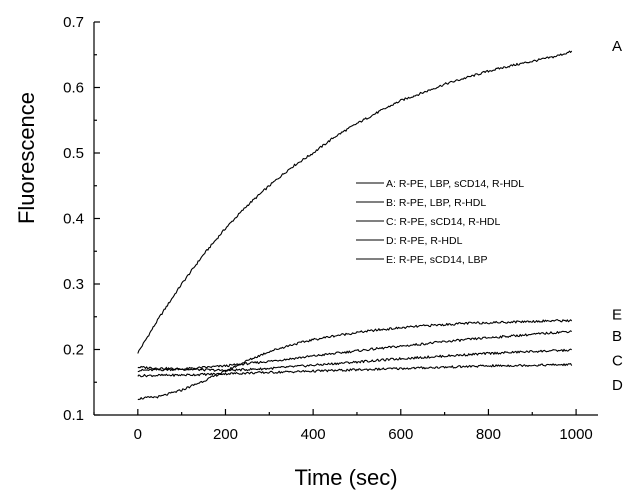 The width and height of the screenshot is (644, 495). Describe the element at coordinates (73, 350) in the screenshot. I see `y-tick-label: 0.2` at that location.